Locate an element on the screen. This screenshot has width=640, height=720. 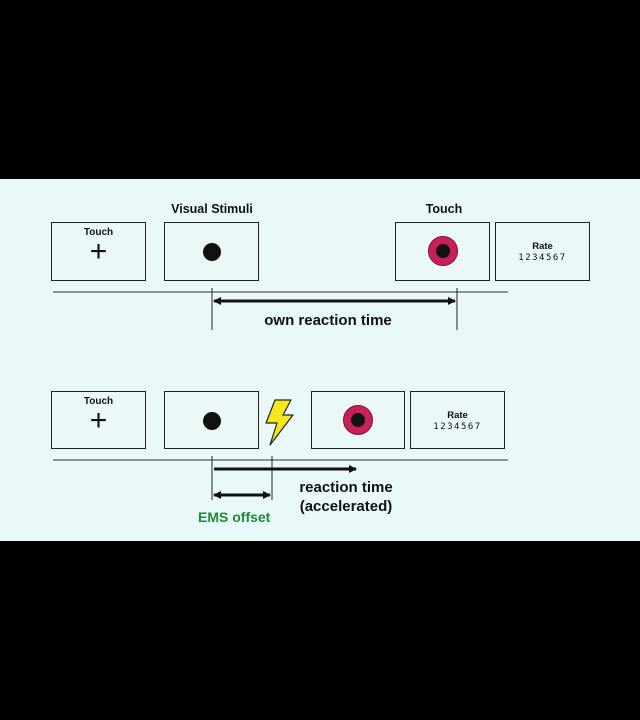
bottom-rate-frame: Rate 1234567 is located at coordinates (457, 420).